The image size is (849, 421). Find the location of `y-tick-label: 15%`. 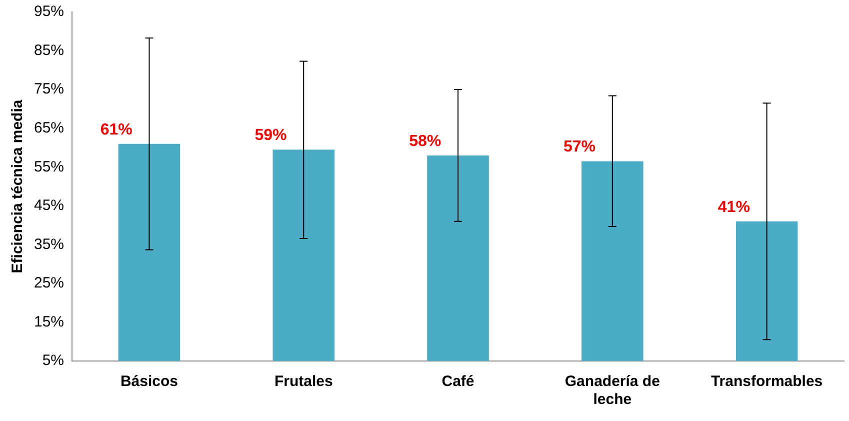

y-tick-label: 15% is located at coordinates (49, 321).